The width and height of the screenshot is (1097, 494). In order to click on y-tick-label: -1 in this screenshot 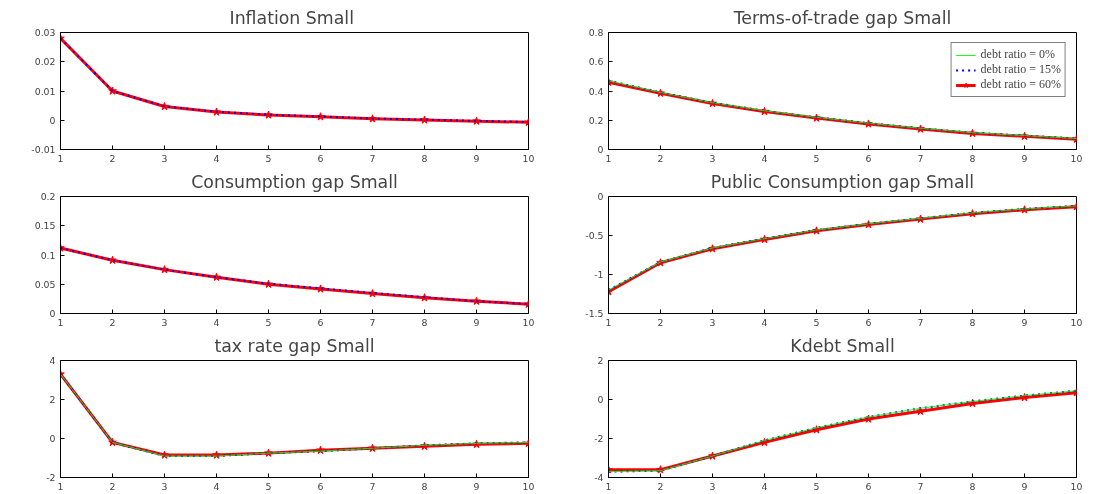, I will do `click(599, 274)`.